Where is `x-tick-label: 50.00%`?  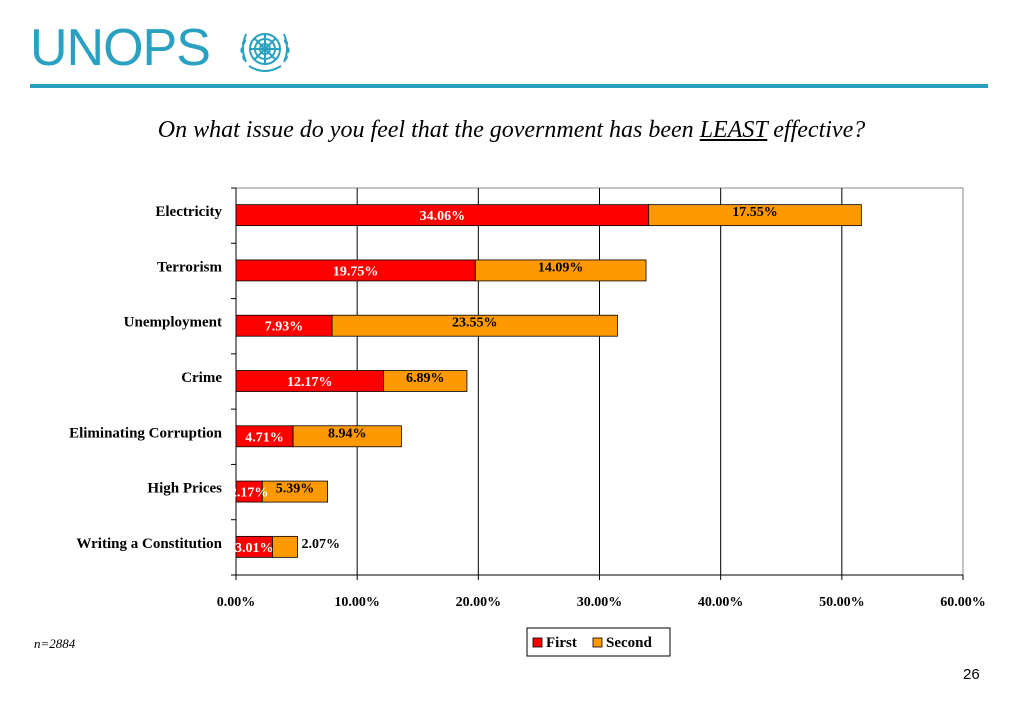 x-tick-label: 50.00% is located at coordinates (842, 602).